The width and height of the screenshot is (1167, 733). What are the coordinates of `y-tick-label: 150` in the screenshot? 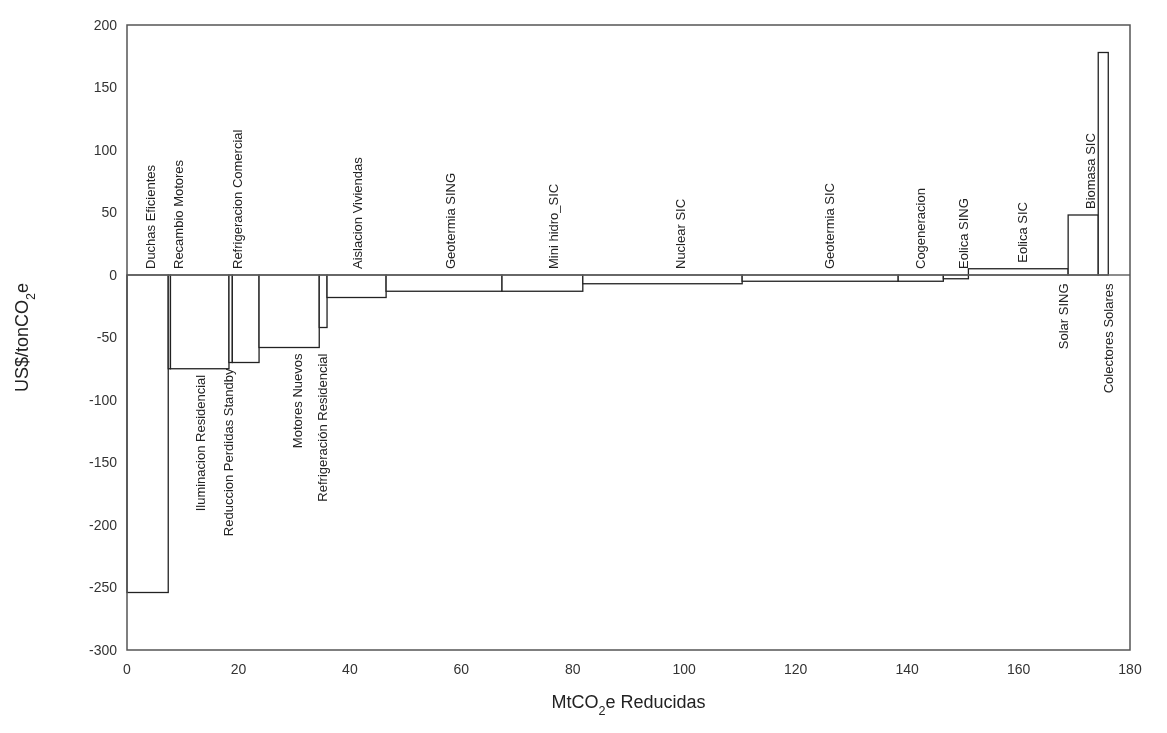 It's located at (105, 87).